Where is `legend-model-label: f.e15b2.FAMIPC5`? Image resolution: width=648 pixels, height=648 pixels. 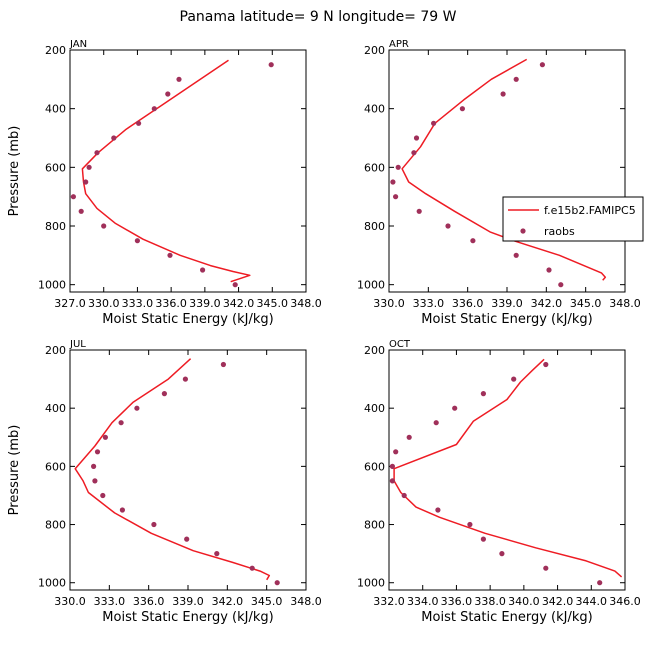 legend-model-label: f.e15b2.FAMIPC5 is located at coordinates (590, 210).